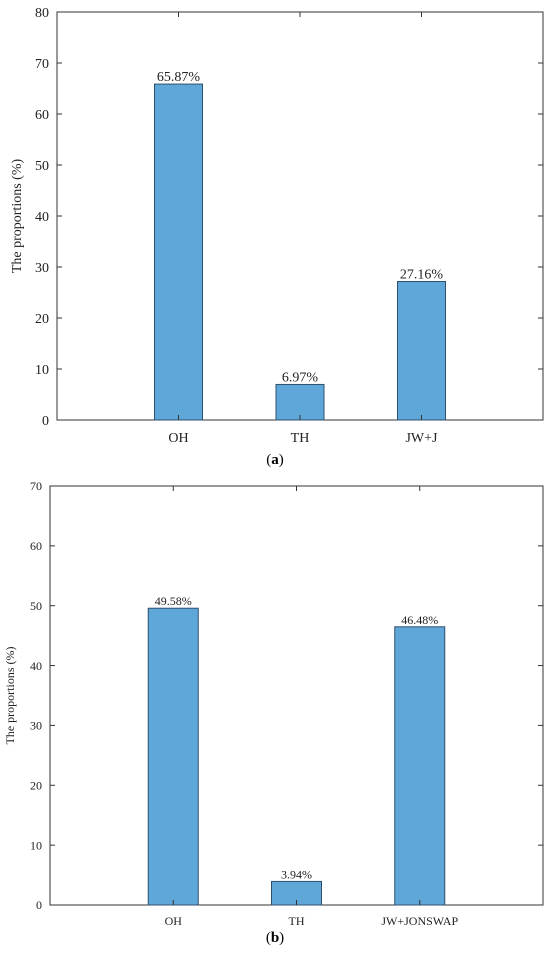 This screenshot has height=955, width=550. What do you see at coordinates (419, 921) in the screenshot?
I see `x-tick-label: JW+JONSWAP` at bounding box center [419, 921].